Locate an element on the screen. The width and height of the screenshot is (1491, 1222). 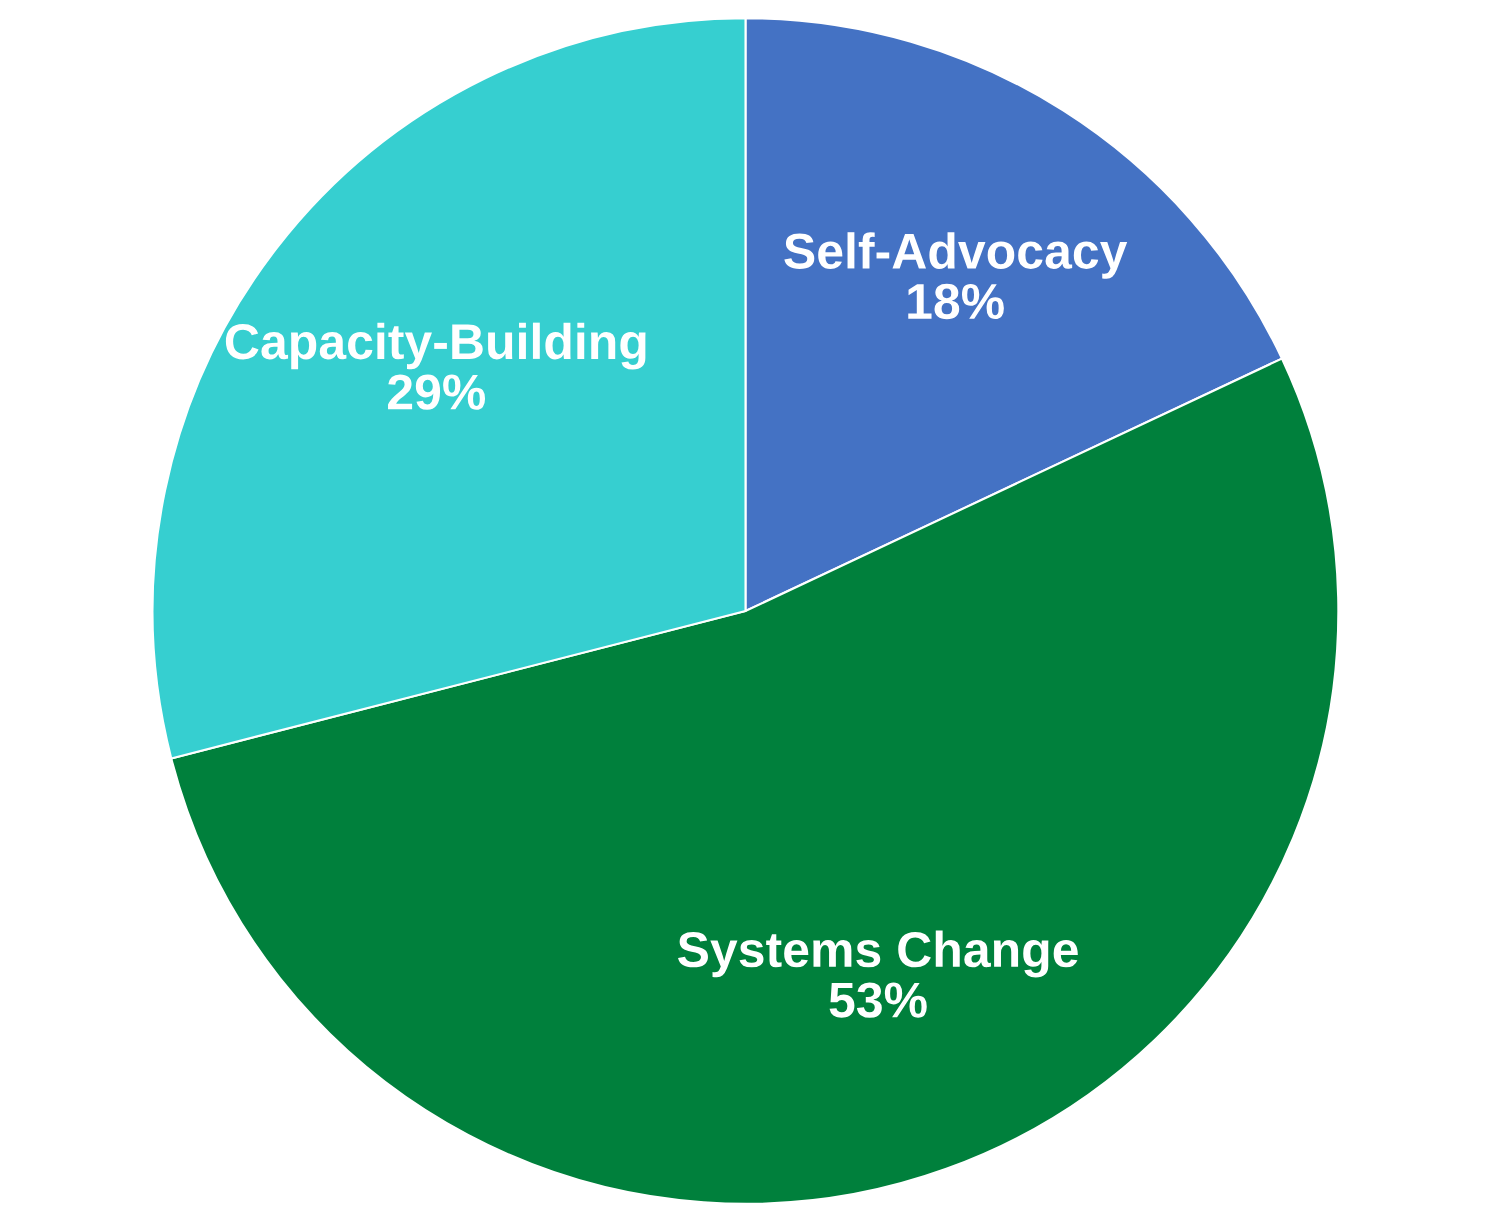
data-label: 29% is located at coordinates (437, 392).